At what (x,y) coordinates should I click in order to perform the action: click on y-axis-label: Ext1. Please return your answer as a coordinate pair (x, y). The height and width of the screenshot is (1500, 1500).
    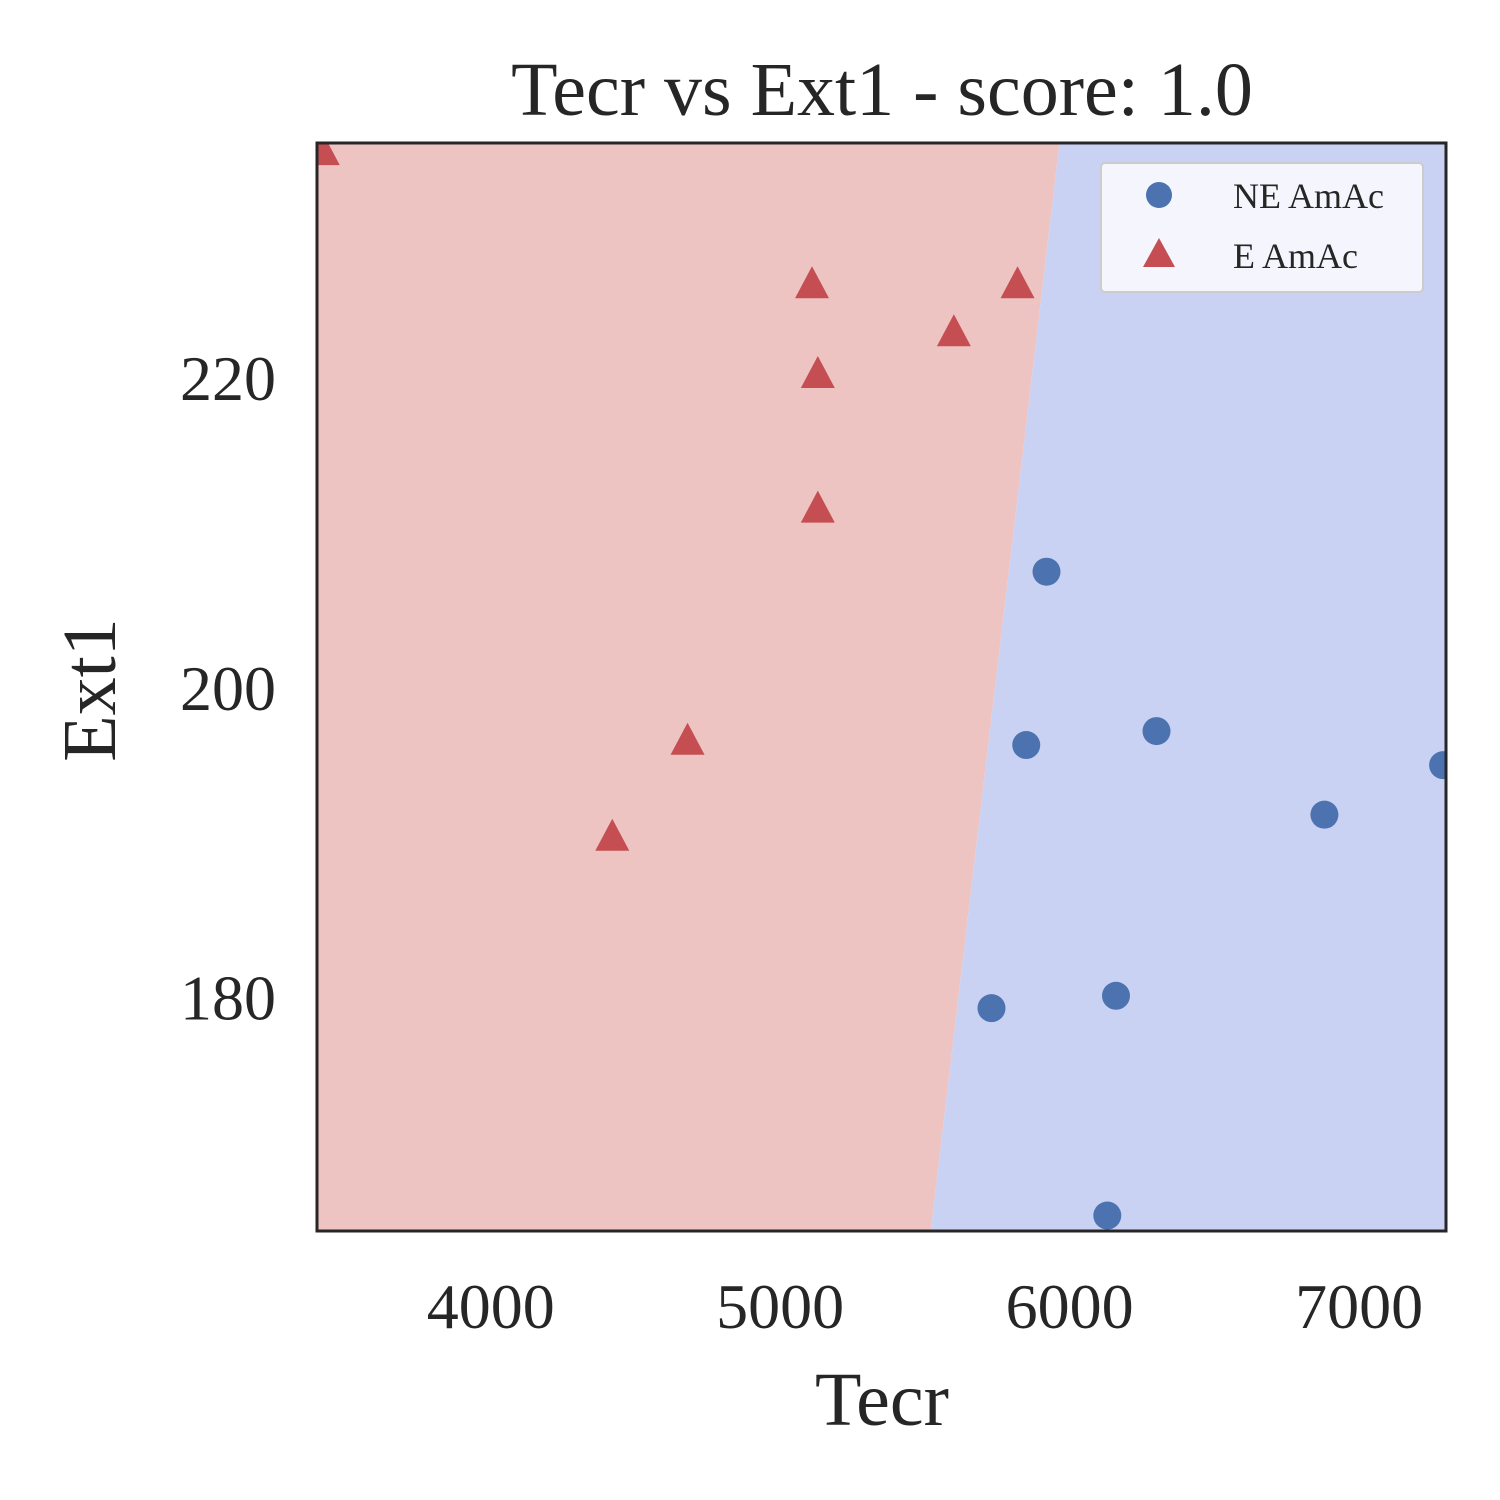
    Looking at the image, I should click on (90, 690).